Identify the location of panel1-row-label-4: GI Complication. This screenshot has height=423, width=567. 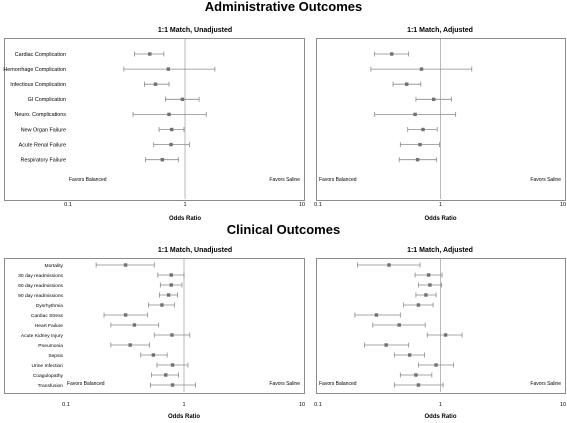
(47, 100).